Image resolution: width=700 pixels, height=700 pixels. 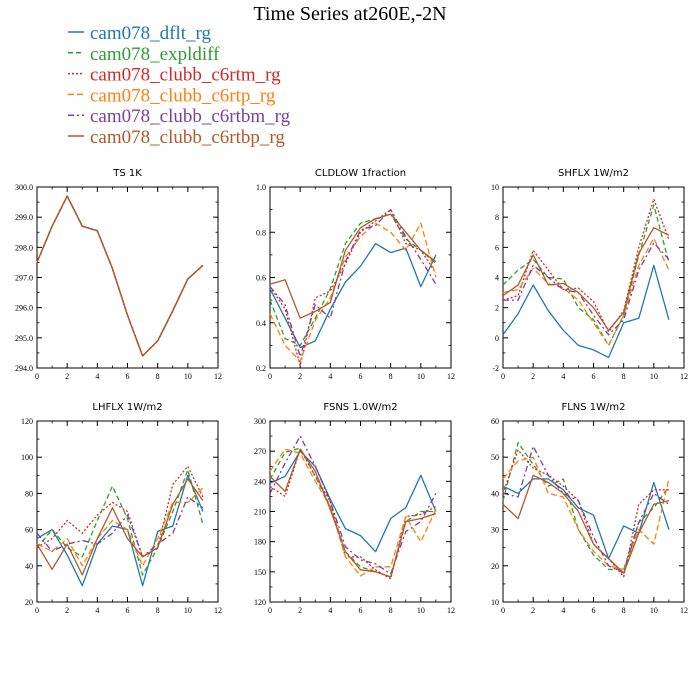 I want to click on figure-title: Time Series at260E,-2N, so click(x=349, y=14).